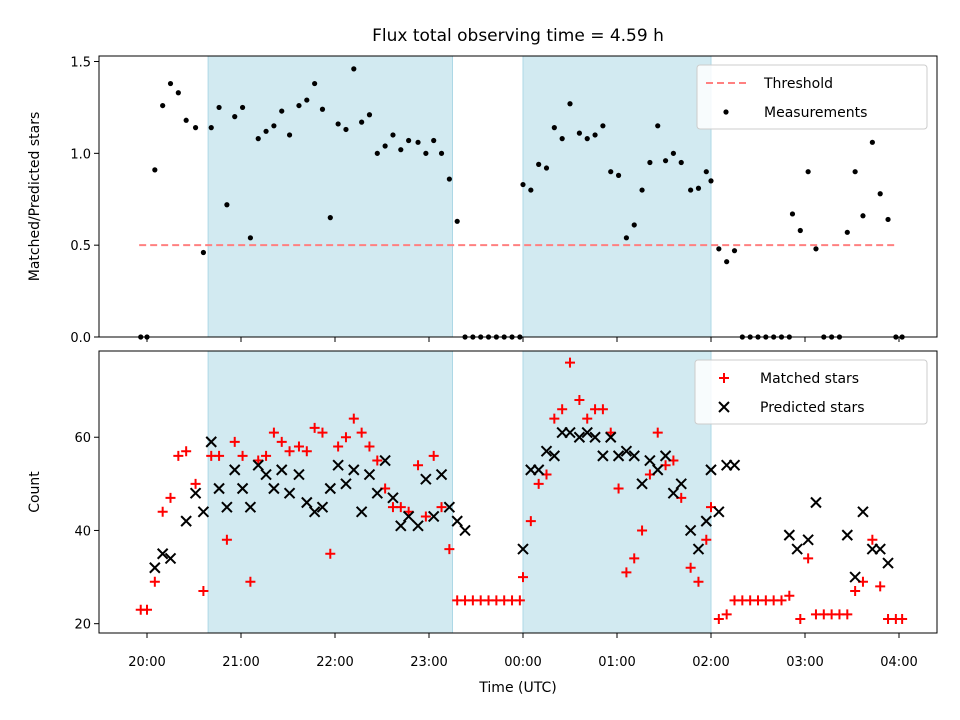  Describe the element at coordinates (82, 625) in the screenshot. I see `y-tick-label: 20` at that location.